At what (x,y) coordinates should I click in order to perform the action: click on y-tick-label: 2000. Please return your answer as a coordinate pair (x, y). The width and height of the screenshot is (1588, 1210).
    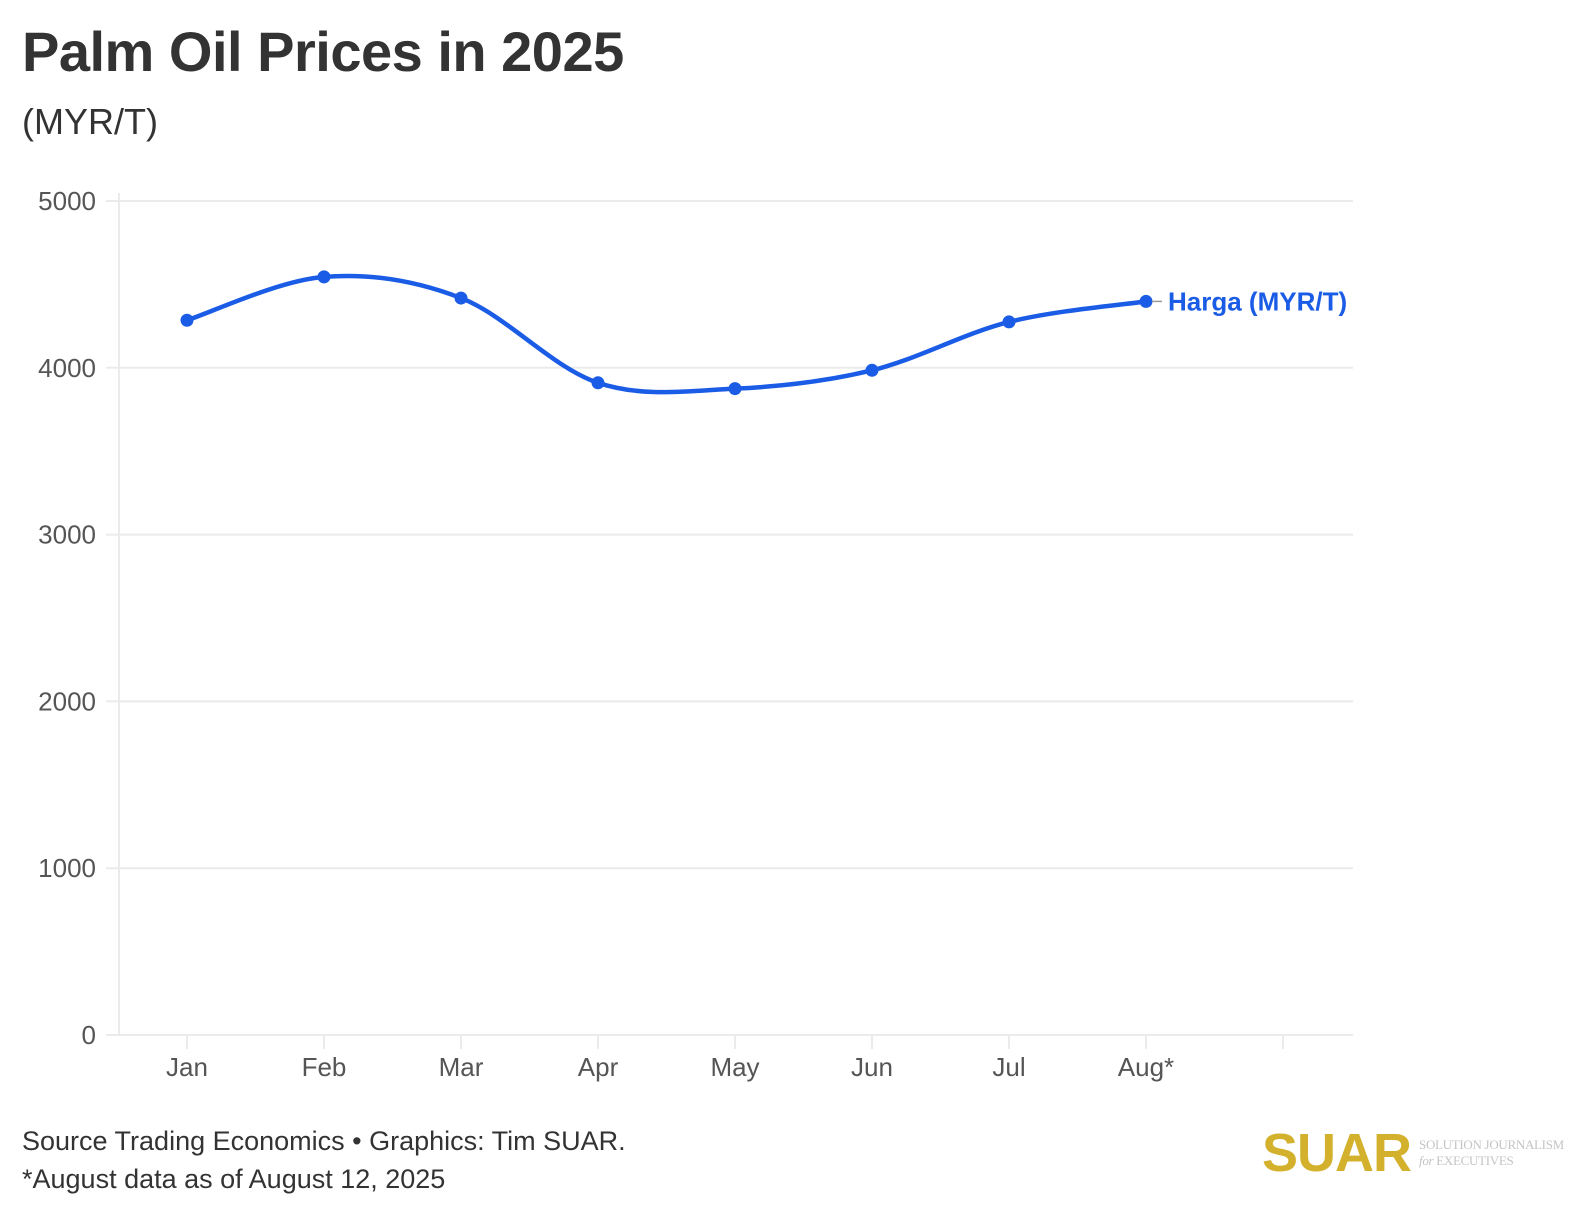
    Looking at the image, I should click on (67, 701).